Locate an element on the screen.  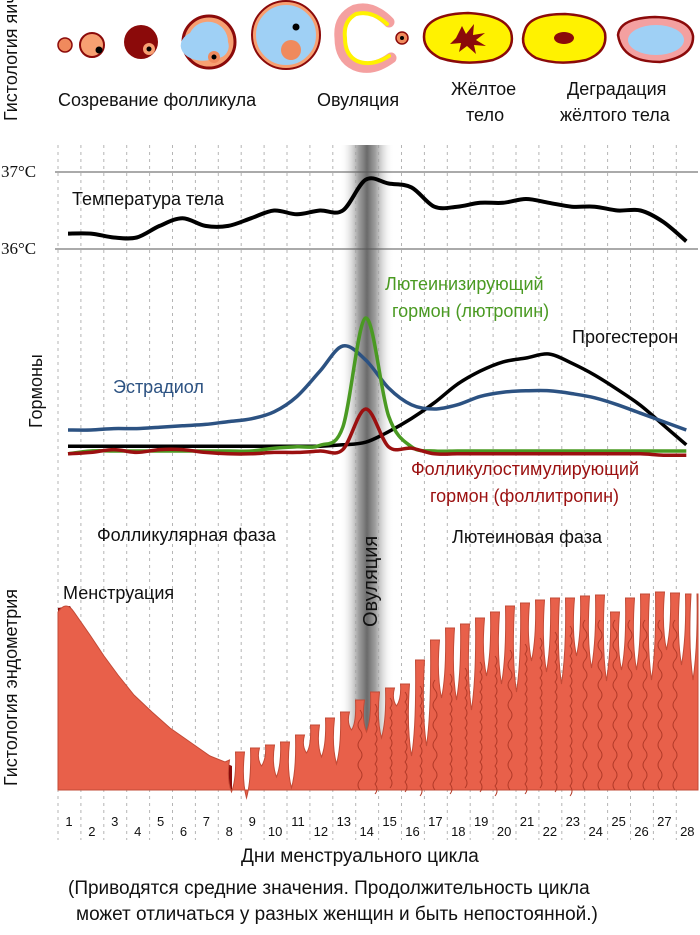
corpus-albicans-core is located at coordinates (656, 40).